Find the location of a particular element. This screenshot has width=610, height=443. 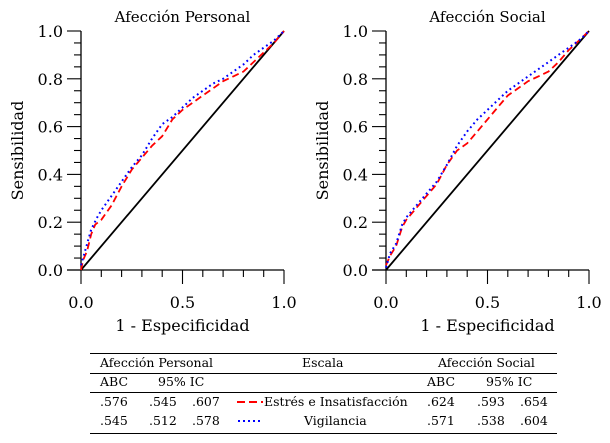

subheader-abc-personal: ABC is located at coordinates (114, 381).